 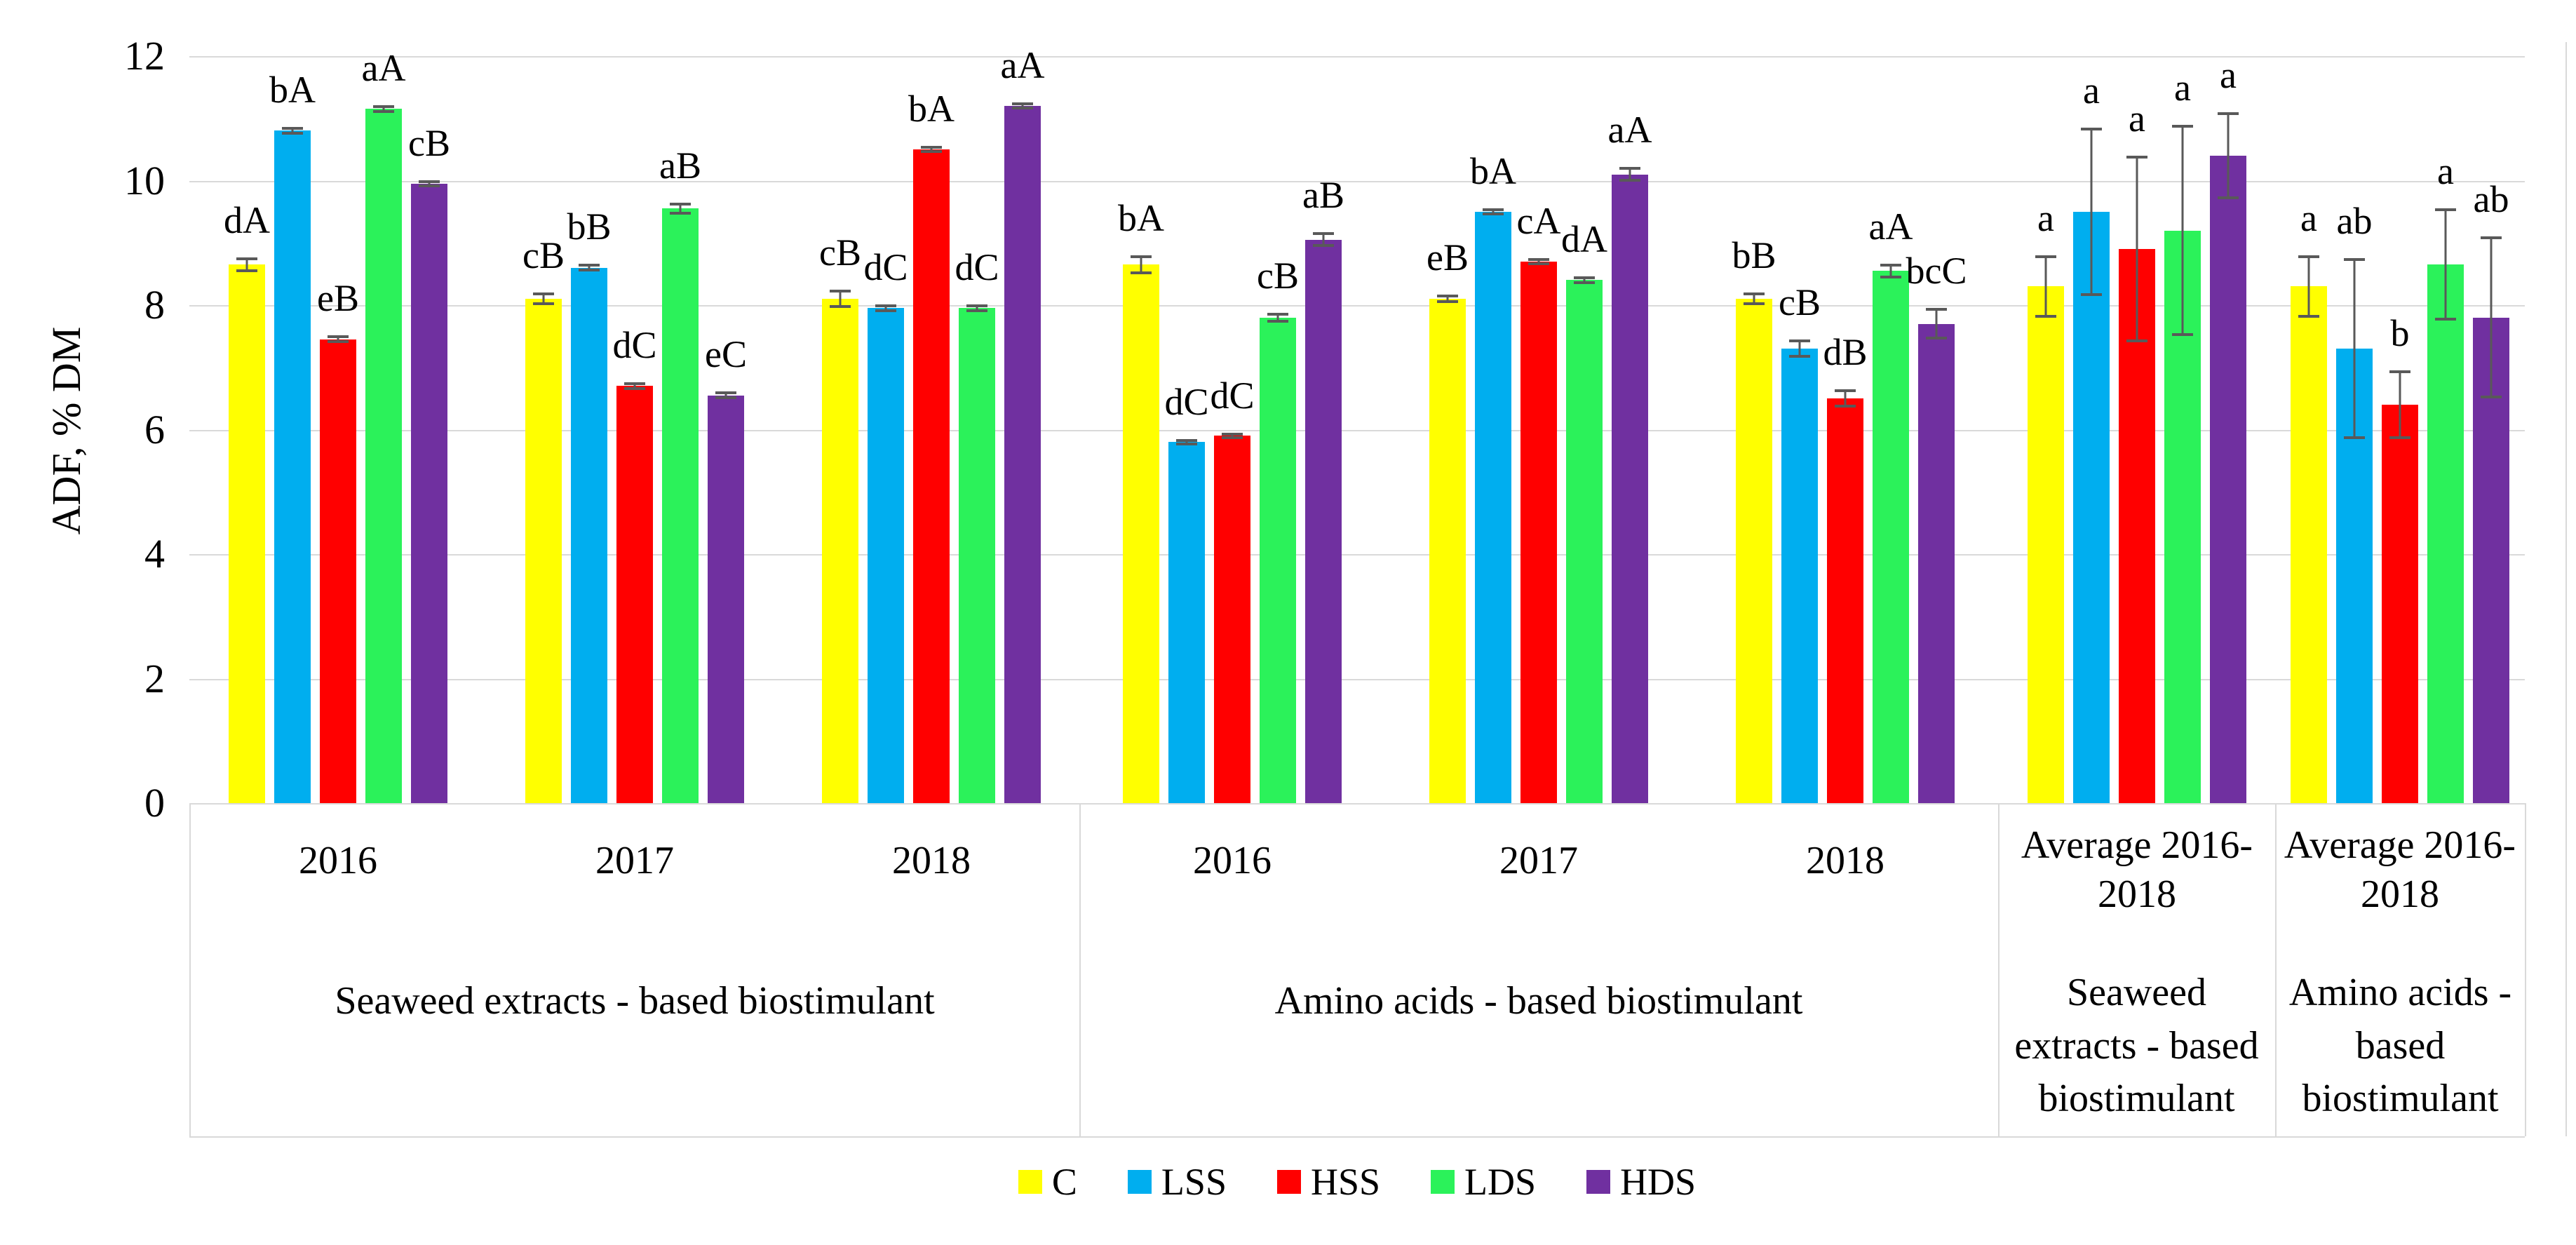 I want to click on bar-LSS-group7, so click(x=2091, y=507).